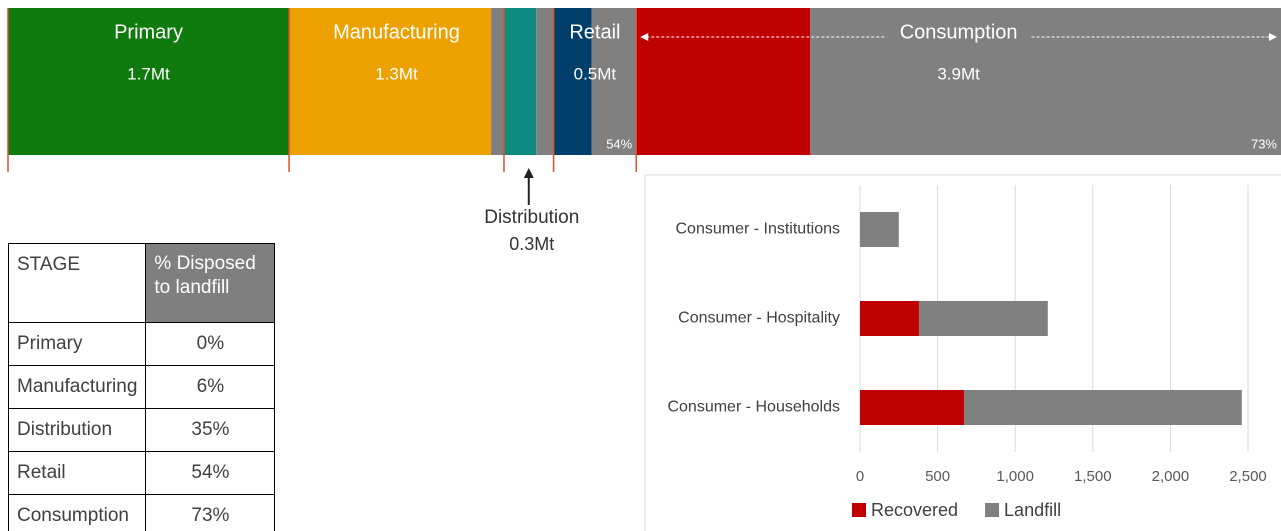 Image resolution: width=1281 pixels, height=531 pixels. Describe the element at coordinates (619, 143) in the screenshot. I see `landfill-pct: 54%` at that location.